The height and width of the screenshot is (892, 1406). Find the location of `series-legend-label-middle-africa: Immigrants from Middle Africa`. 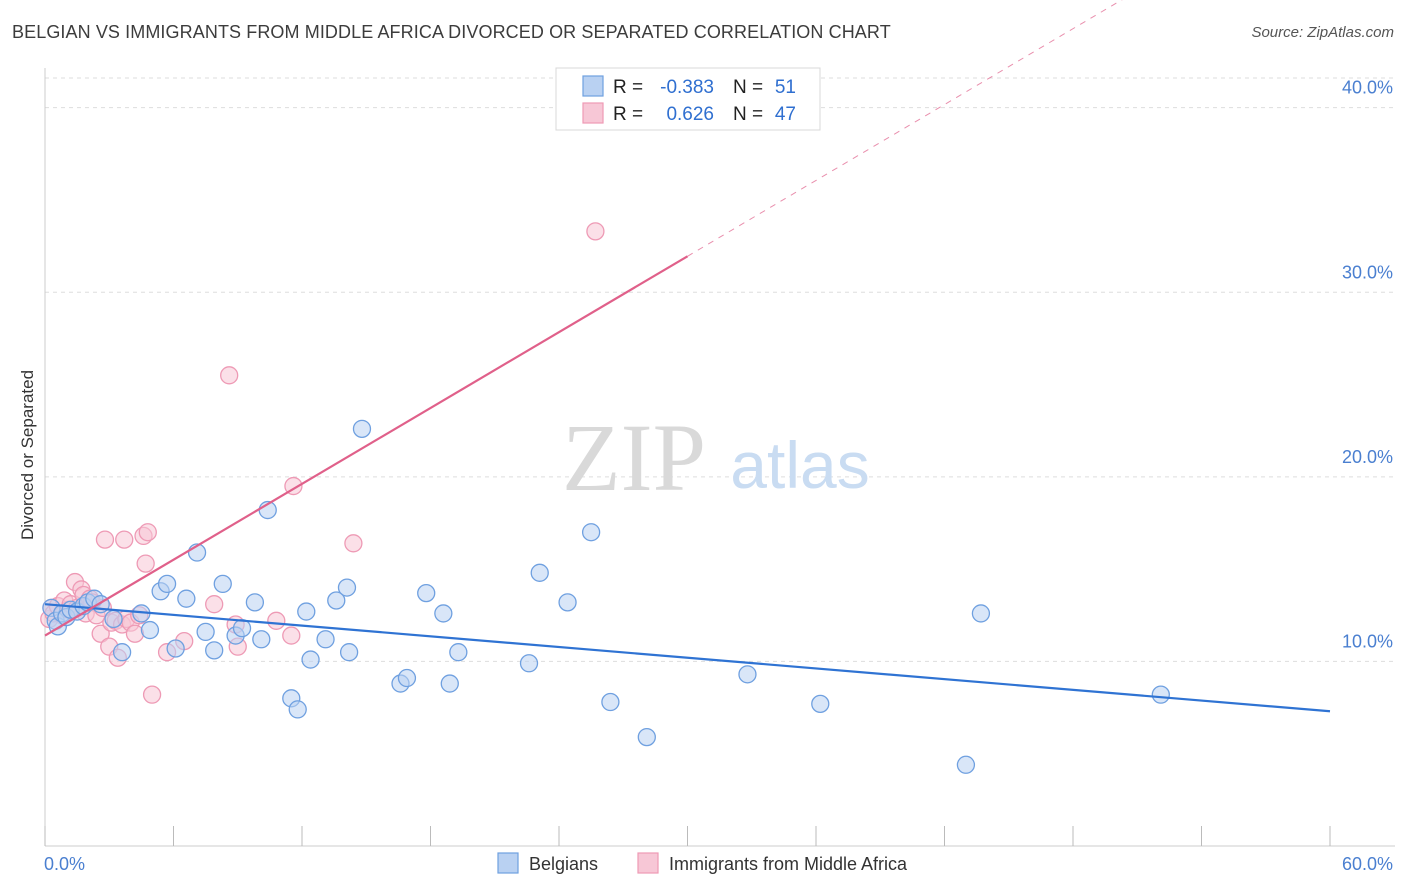

series-legend-label-middle-africa: Immigrants from Middle Africa is located at coordinates (788, 864).